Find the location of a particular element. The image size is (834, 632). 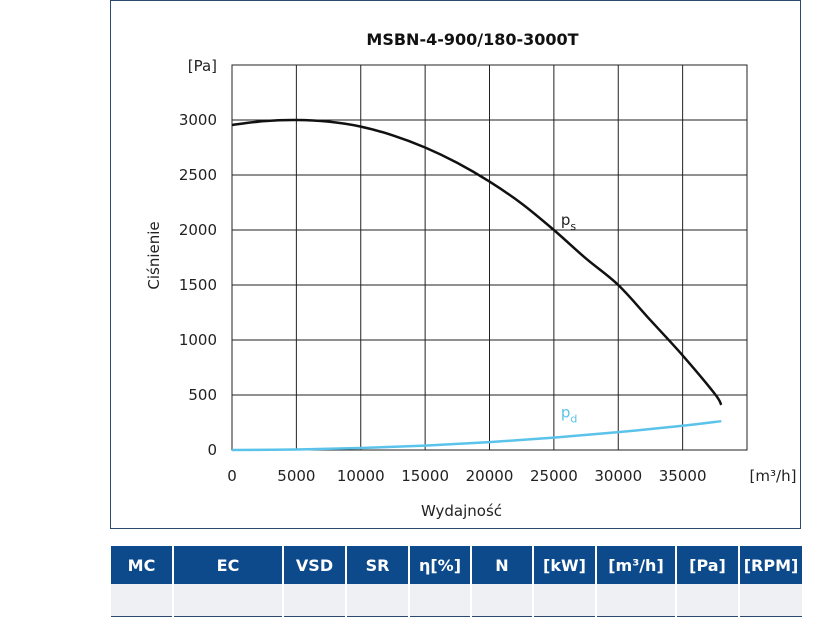

table-header-cell: [kW] is located at coordinates (565, 565).